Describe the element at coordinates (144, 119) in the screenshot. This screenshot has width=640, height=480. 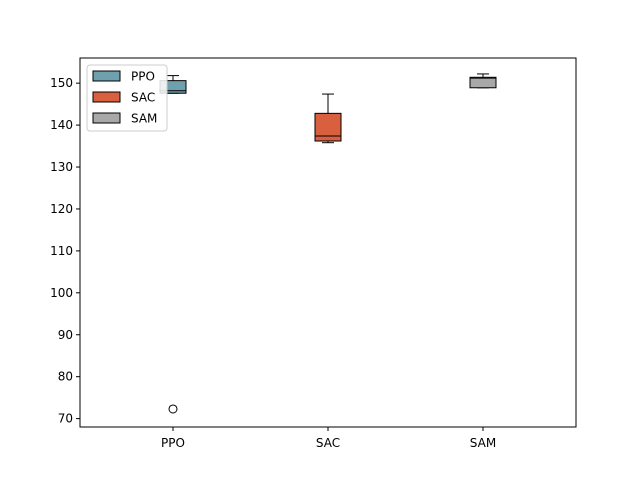
I see `legend-label: SAM` at that location.